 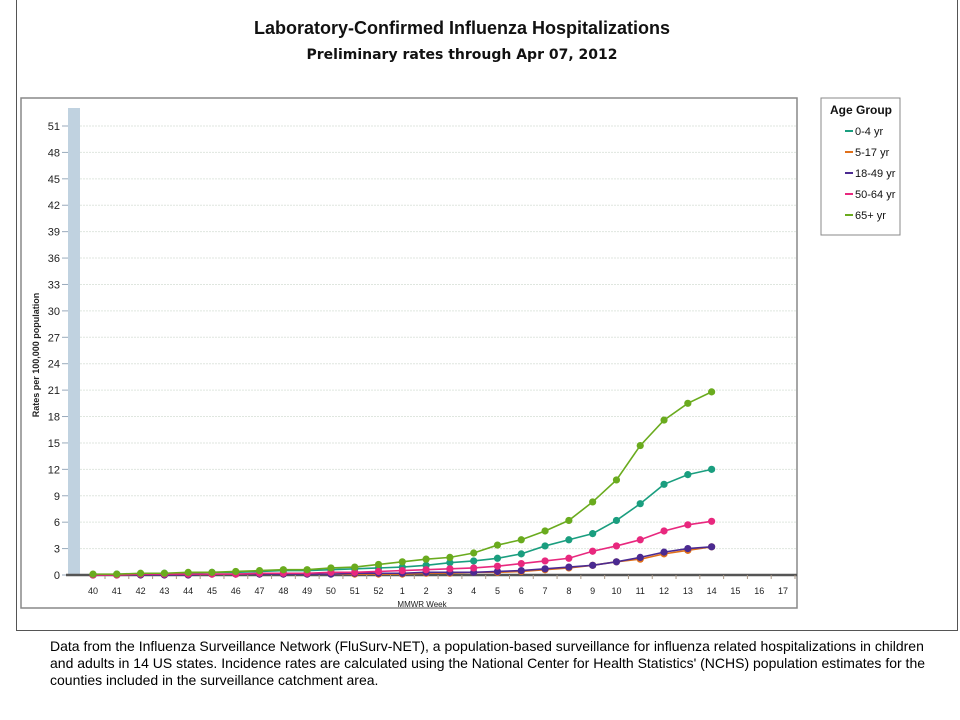 I want to click on y-tick-label: 6, so click(x=57, y=523).